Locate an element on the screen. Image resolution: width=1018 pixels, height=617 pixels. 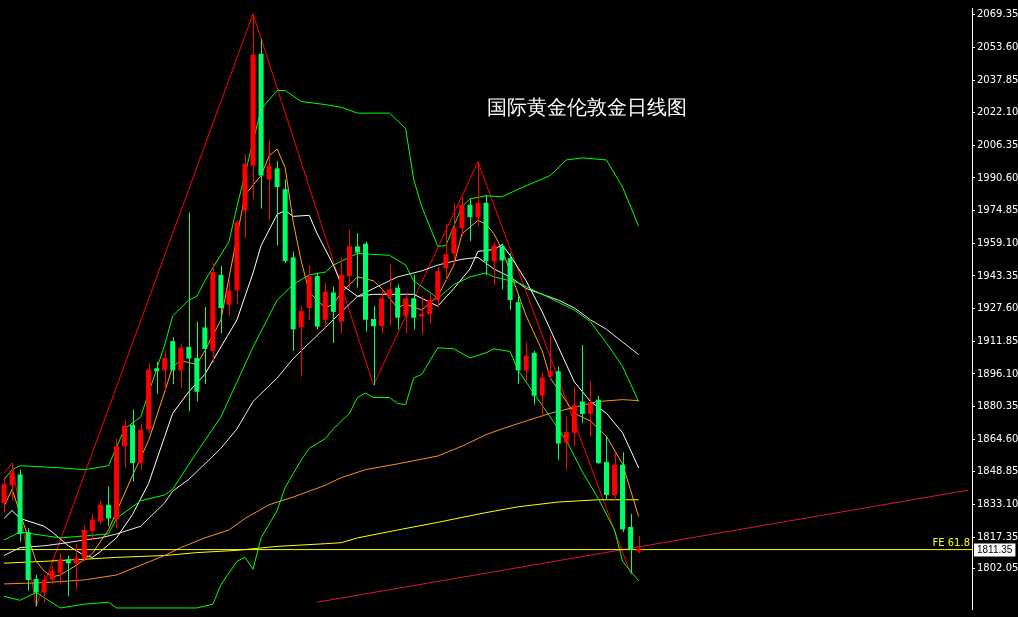
y-tick-label: 2006.35 is located at coordinates (997, 144).